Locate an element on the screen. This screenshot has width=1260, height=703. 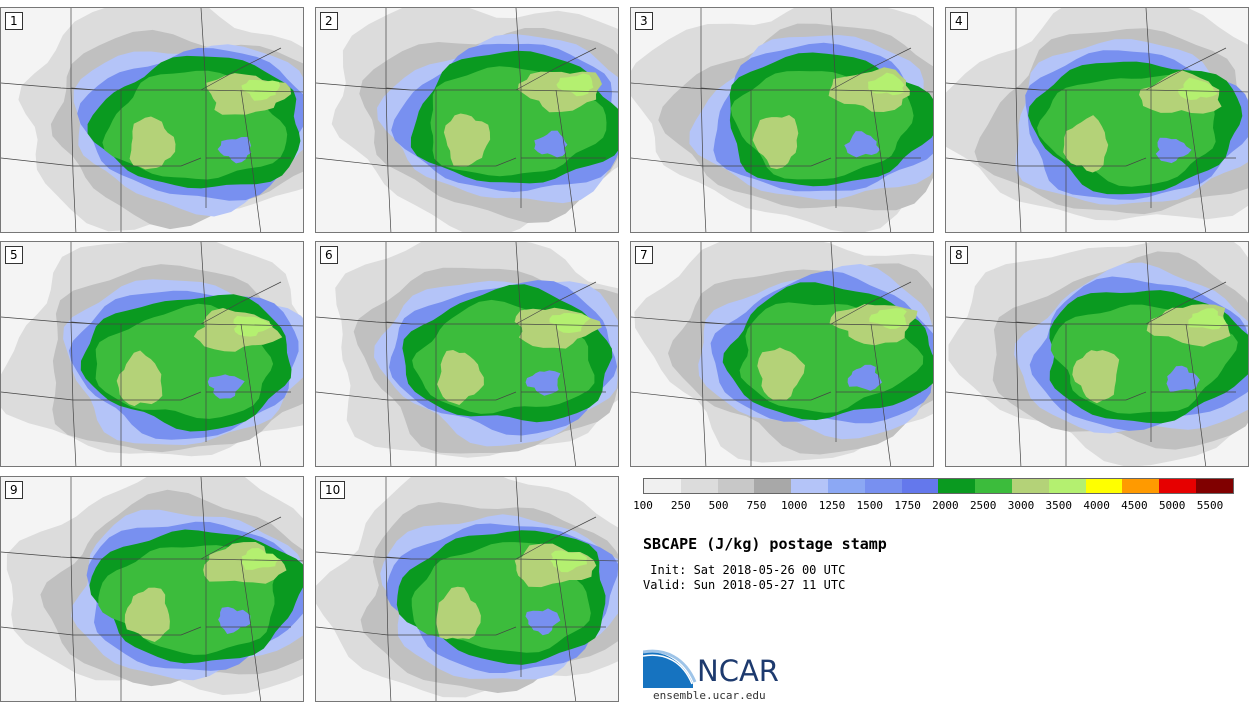
site-url: ensemble.ucar.edu is located at coordinates (709, 695).